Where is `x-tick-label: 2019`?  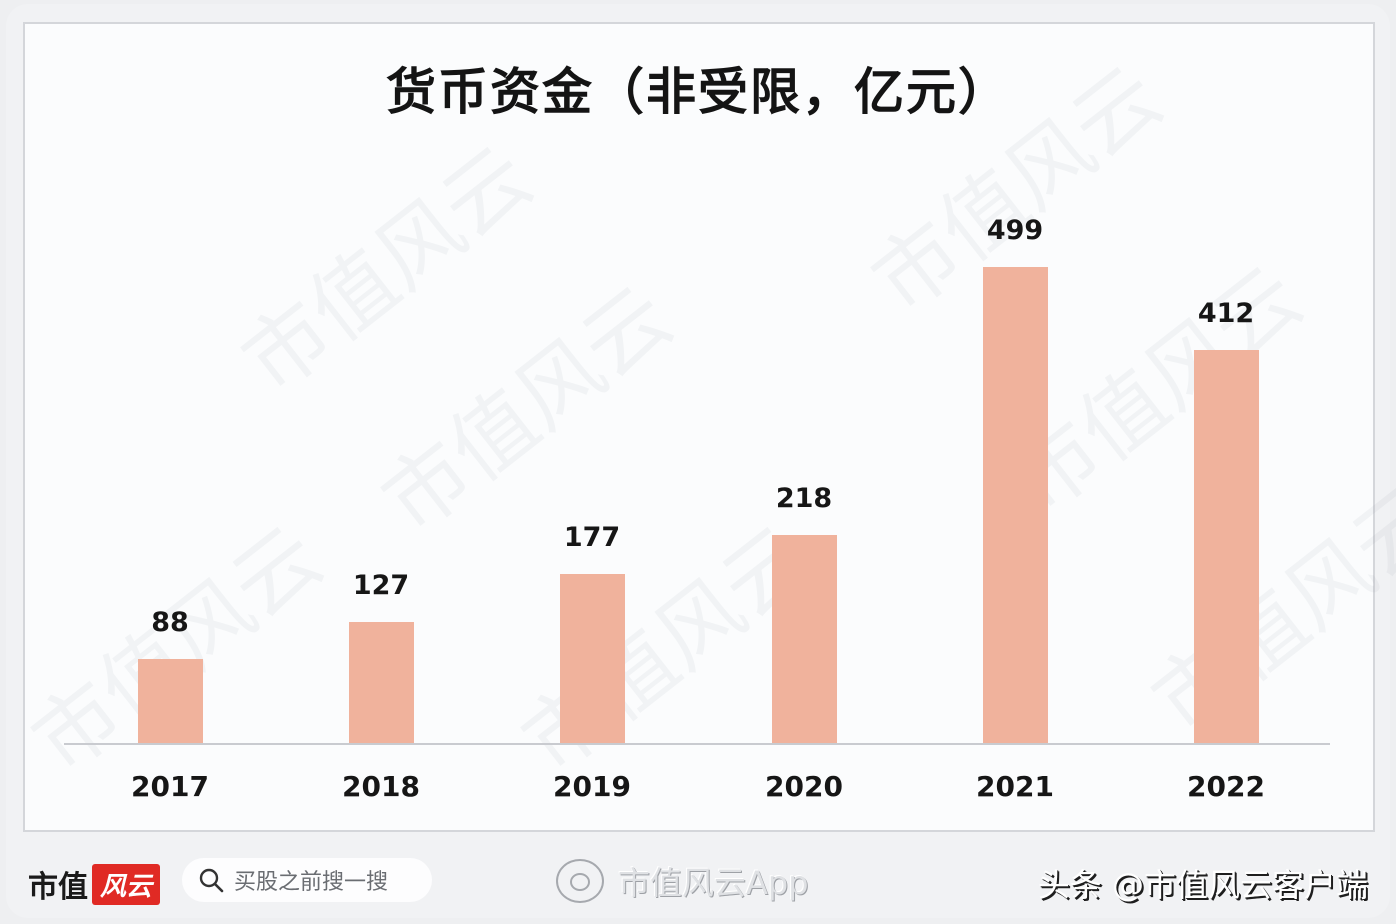 x-tick-label: 2019 is located at coordinates (592, 786).